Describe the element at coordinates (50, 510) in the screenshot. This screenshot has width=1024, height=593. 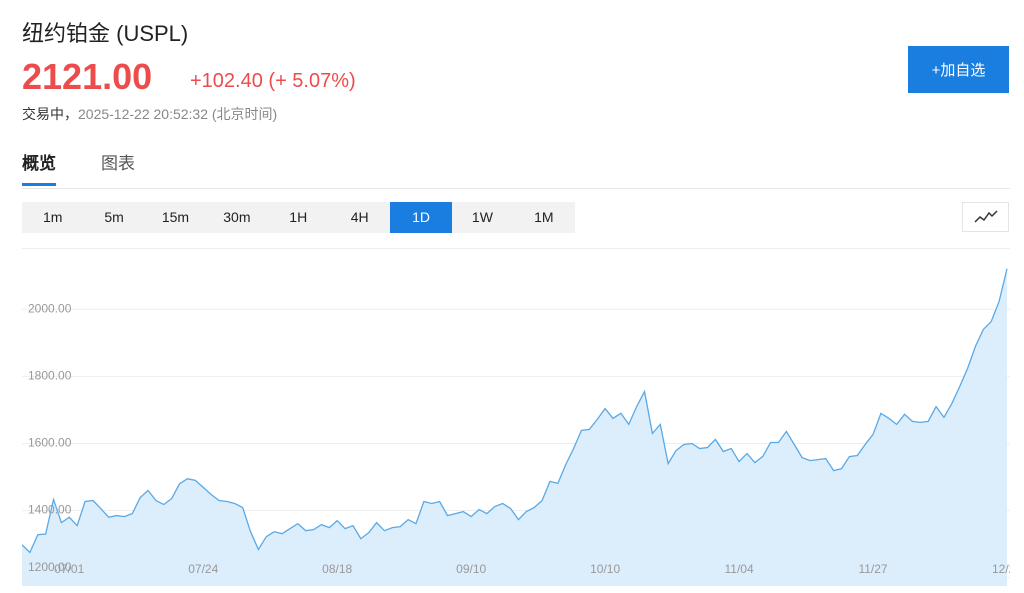
I see `y-tick-label: 1400.00` at that location.